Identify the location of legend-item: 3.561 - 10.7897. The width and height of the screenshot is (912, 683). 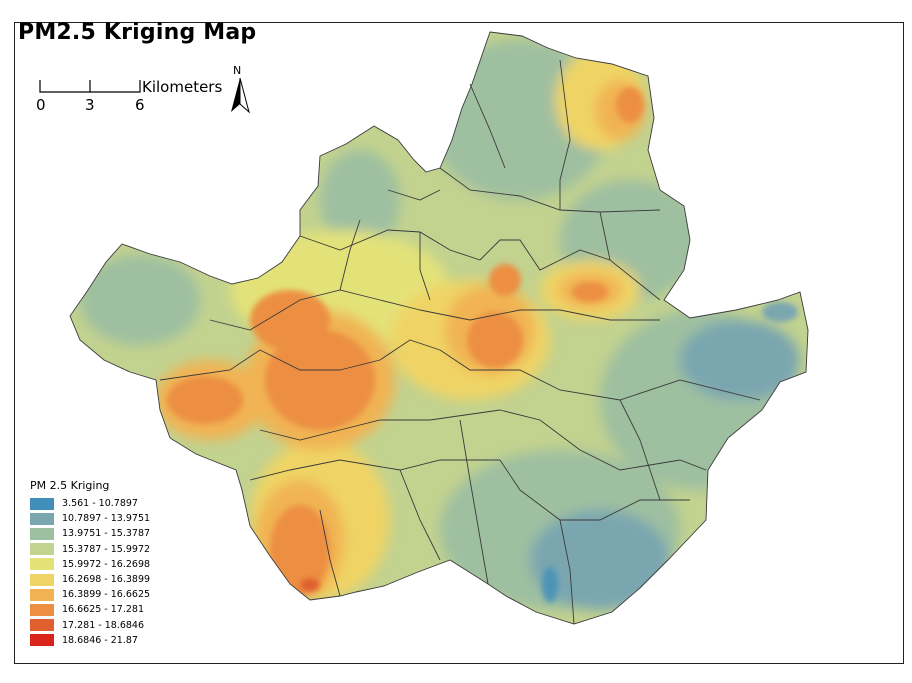
(115, 503).